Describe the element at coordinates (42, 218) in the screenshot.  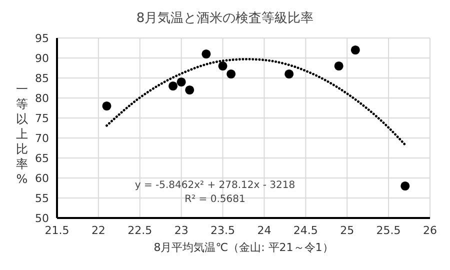
I see `y-tick-label: 50` at that location.